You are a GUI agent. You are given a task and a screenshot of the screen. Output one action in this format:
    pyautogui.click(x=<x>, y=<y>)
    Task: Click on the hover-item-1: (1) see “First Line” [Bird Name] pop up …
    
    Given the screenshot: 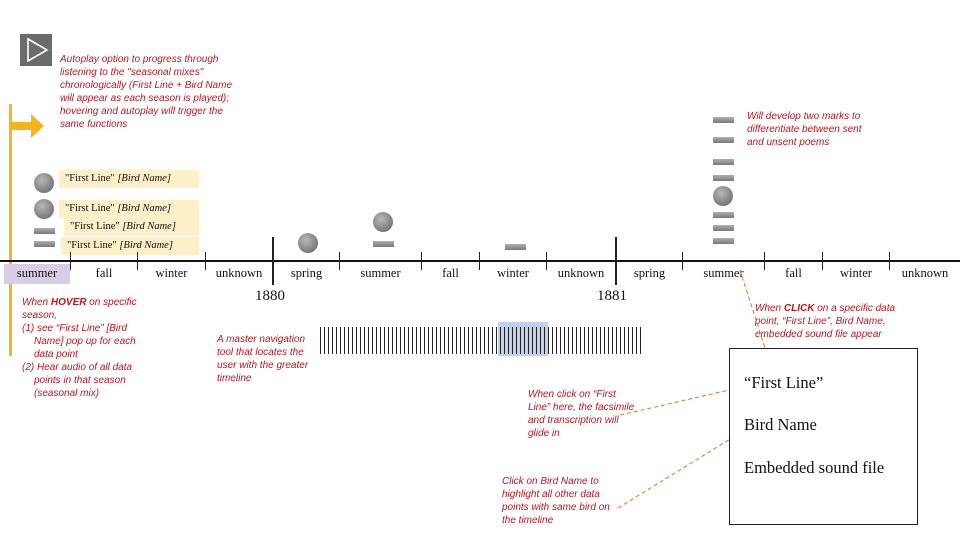 What is the action you would take?
    pyautogui.click(x=79, y=341)
    